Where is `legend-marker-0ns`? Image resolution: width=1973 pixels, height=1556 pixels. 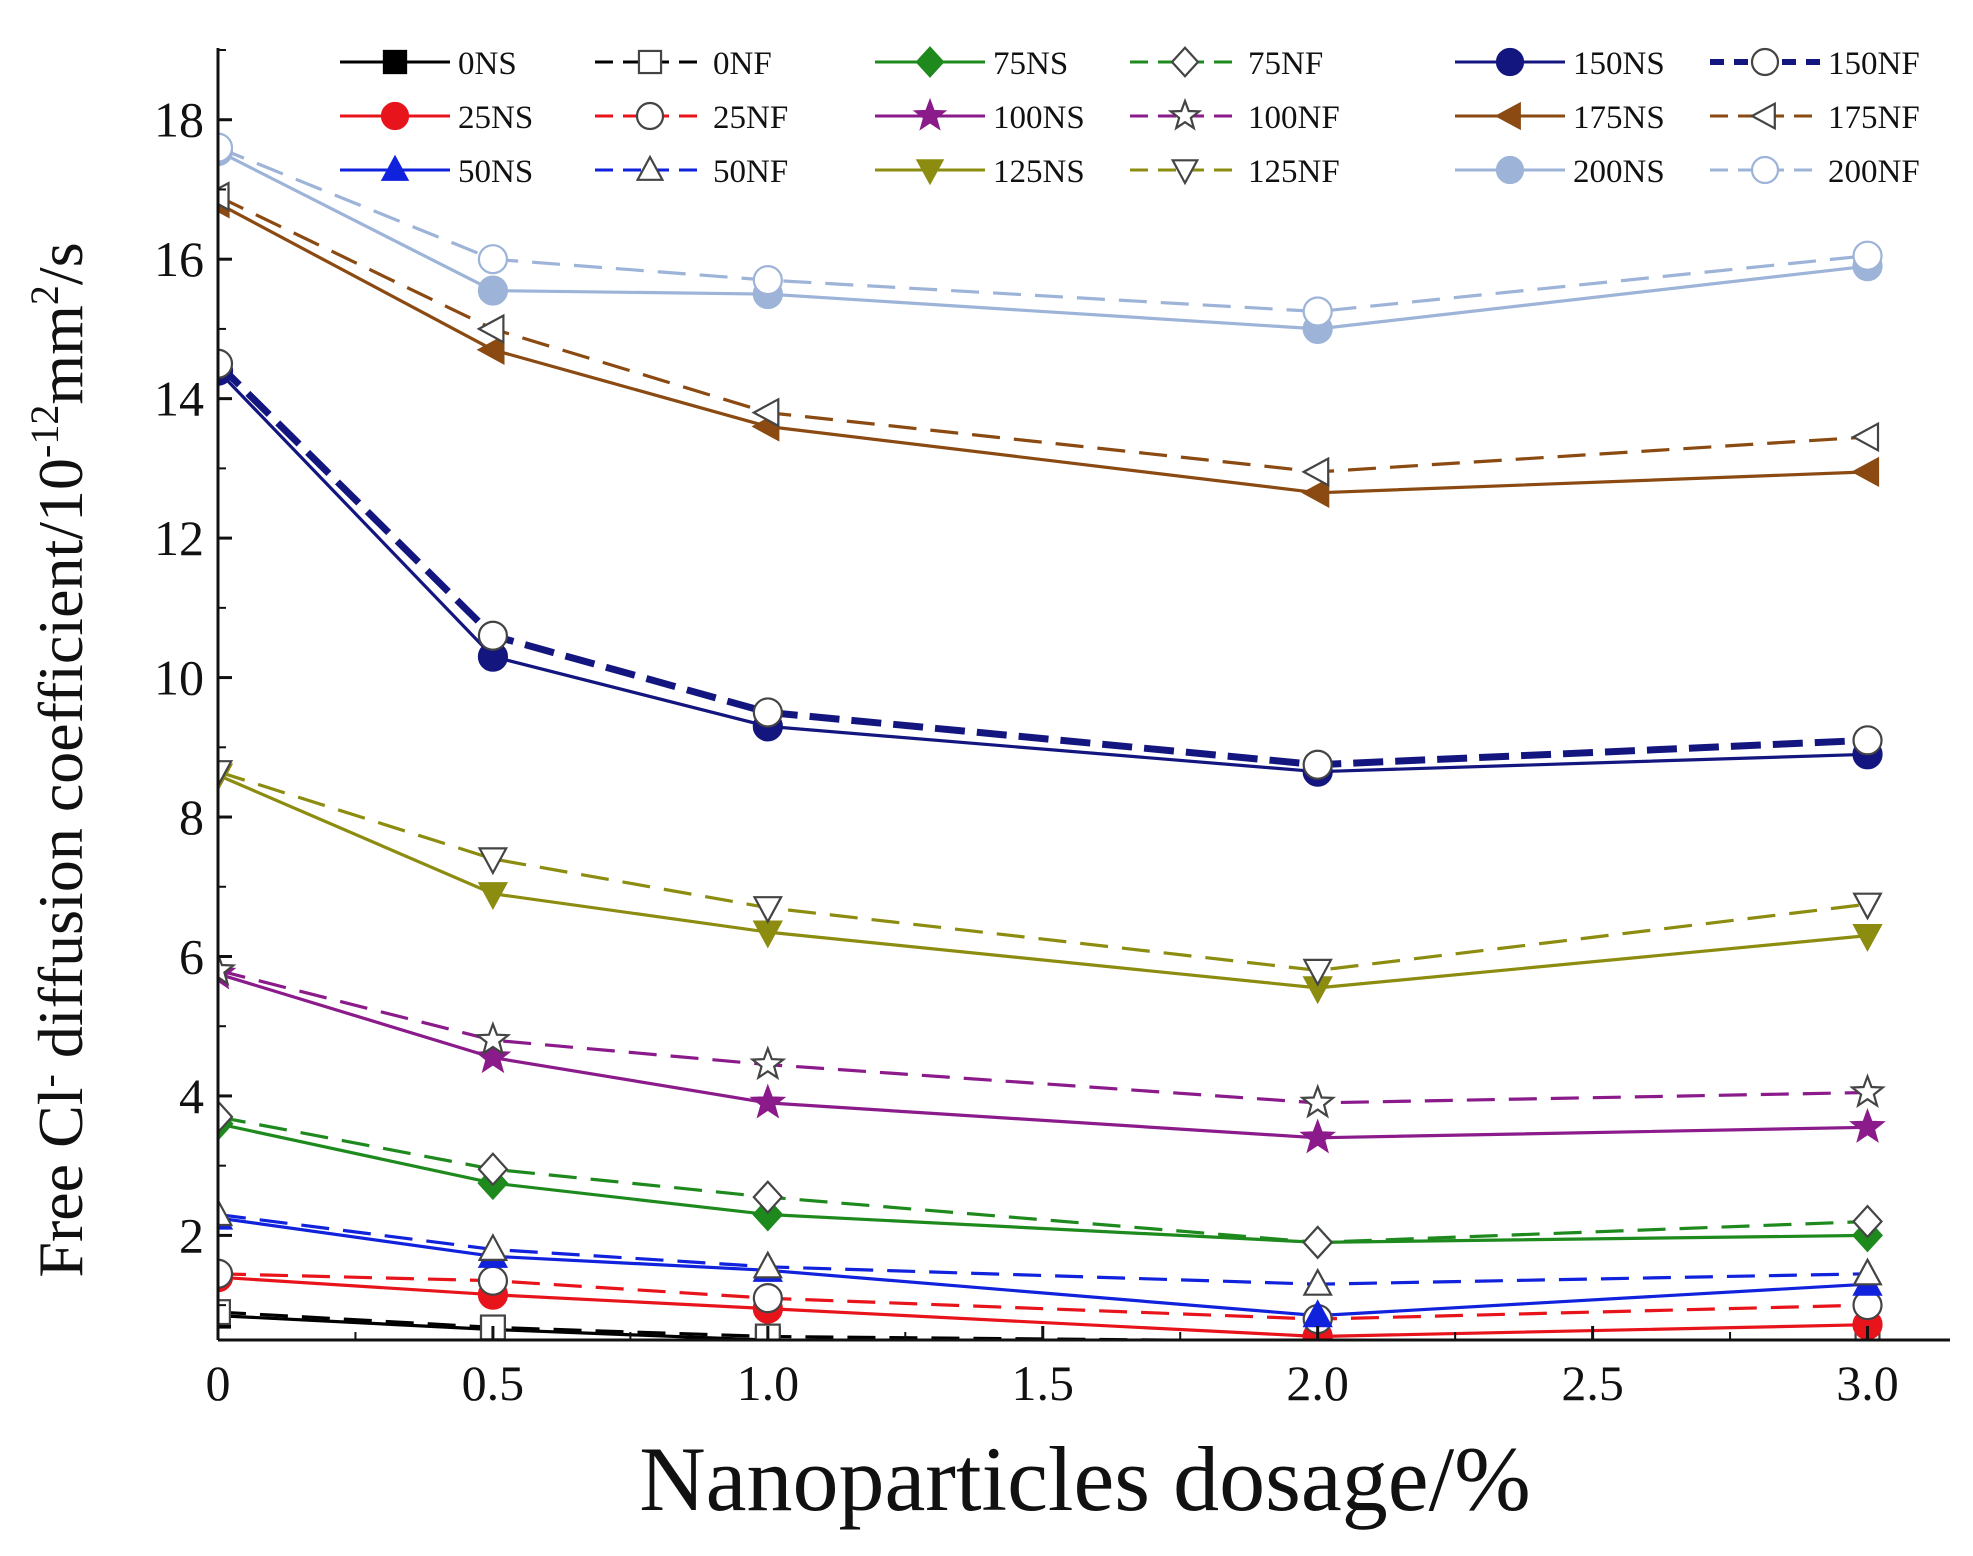 legend-marker-0ns is located at coordinates (395, 62).